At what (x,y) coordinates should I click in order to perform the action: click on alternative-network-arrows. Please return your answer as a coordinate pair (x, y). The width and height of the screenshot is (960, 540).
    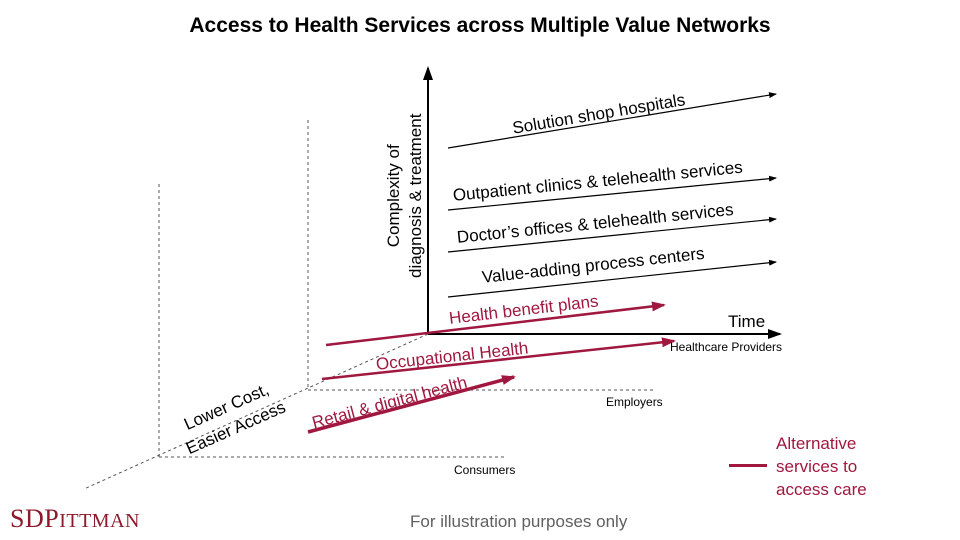
    Looking at the image, I should click on (491, 367).